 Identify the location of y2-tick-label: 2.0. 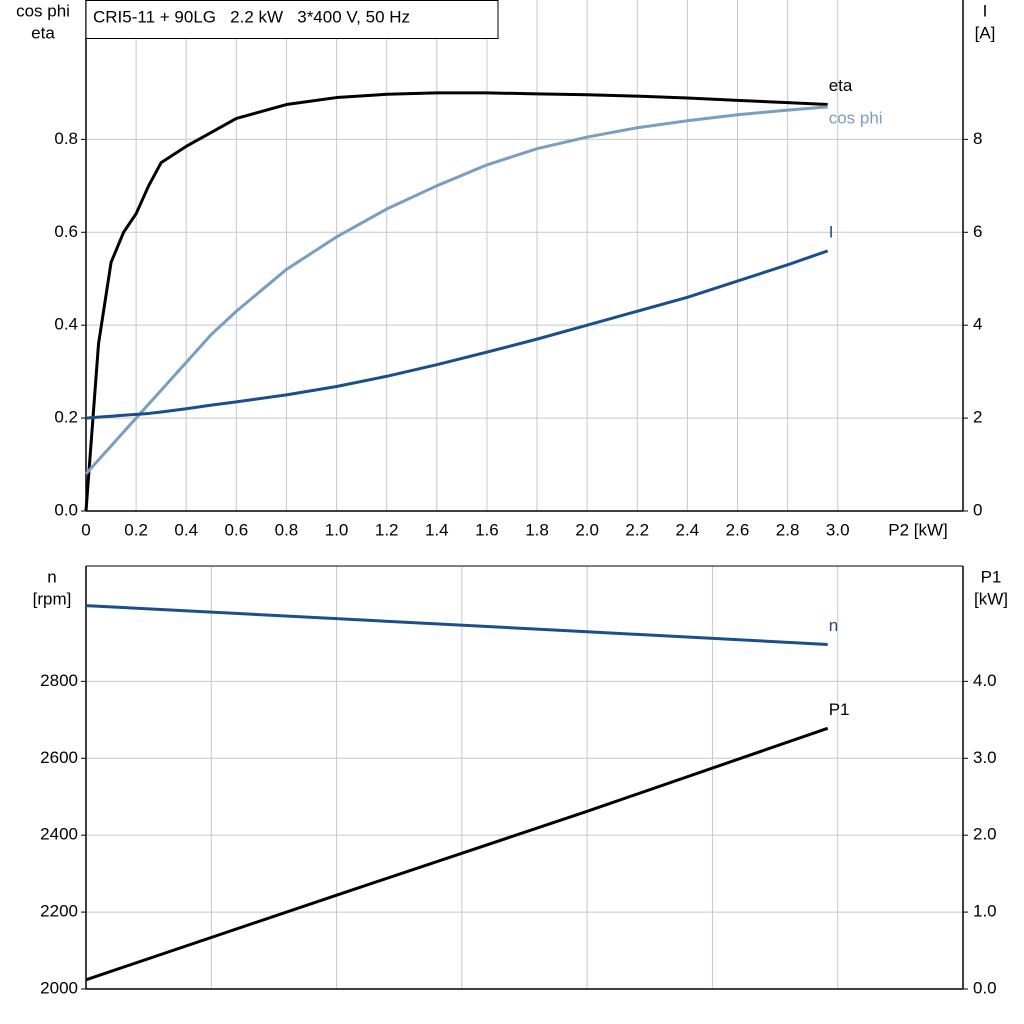
(985, 834).